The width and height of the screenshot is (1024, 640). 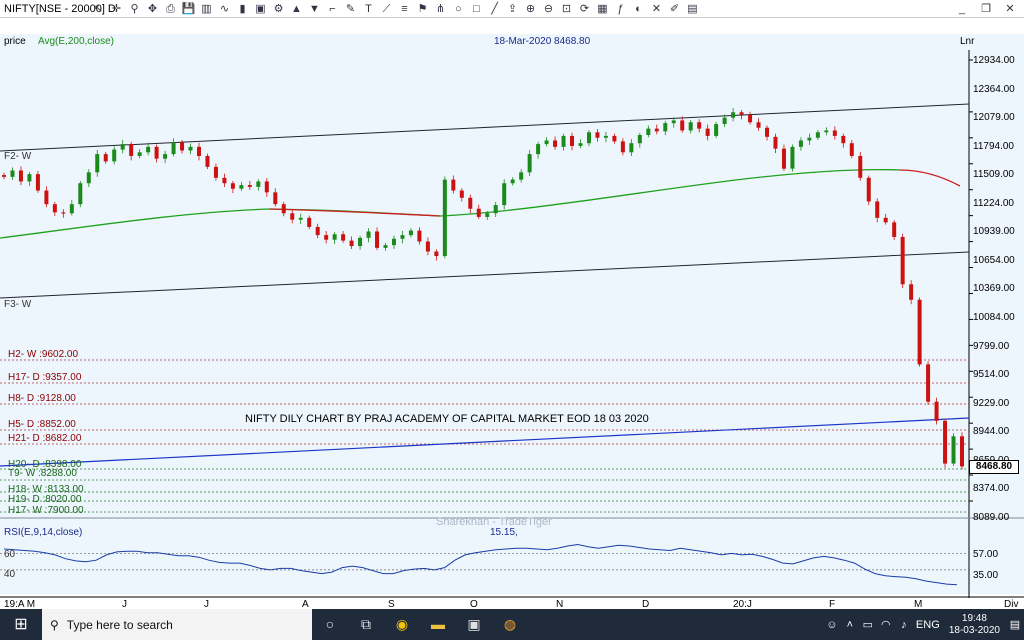 What do you see at coordinates (368, 8) in the screenshot?
I see `text-icon: T` at bounding box center [368, 8].